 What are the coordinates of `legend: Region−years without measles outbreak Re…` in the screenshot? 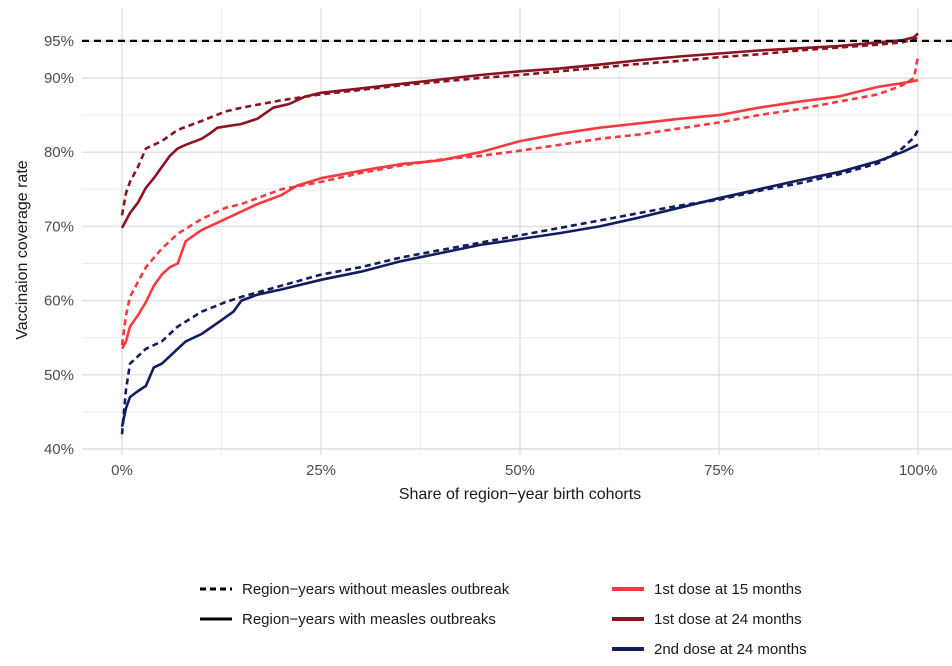 It's located at (503, 619).